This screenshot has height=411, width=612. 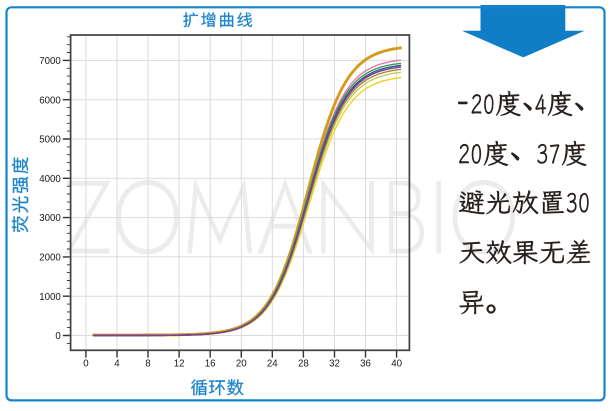 I want to click on svg-text: 12, so click(x=179, y=364).